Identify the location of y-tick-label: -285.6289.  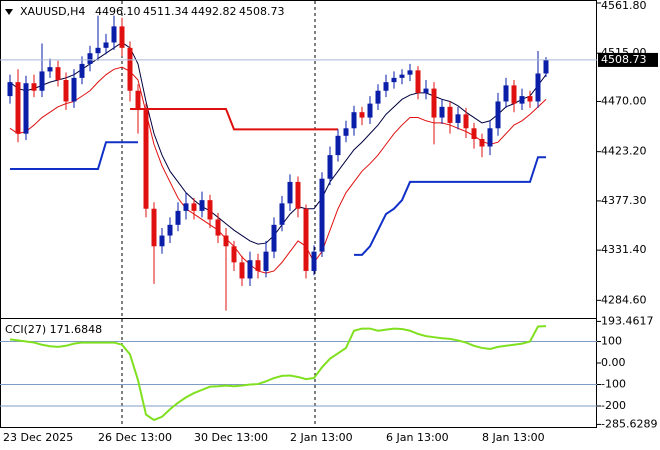
(629, 423).